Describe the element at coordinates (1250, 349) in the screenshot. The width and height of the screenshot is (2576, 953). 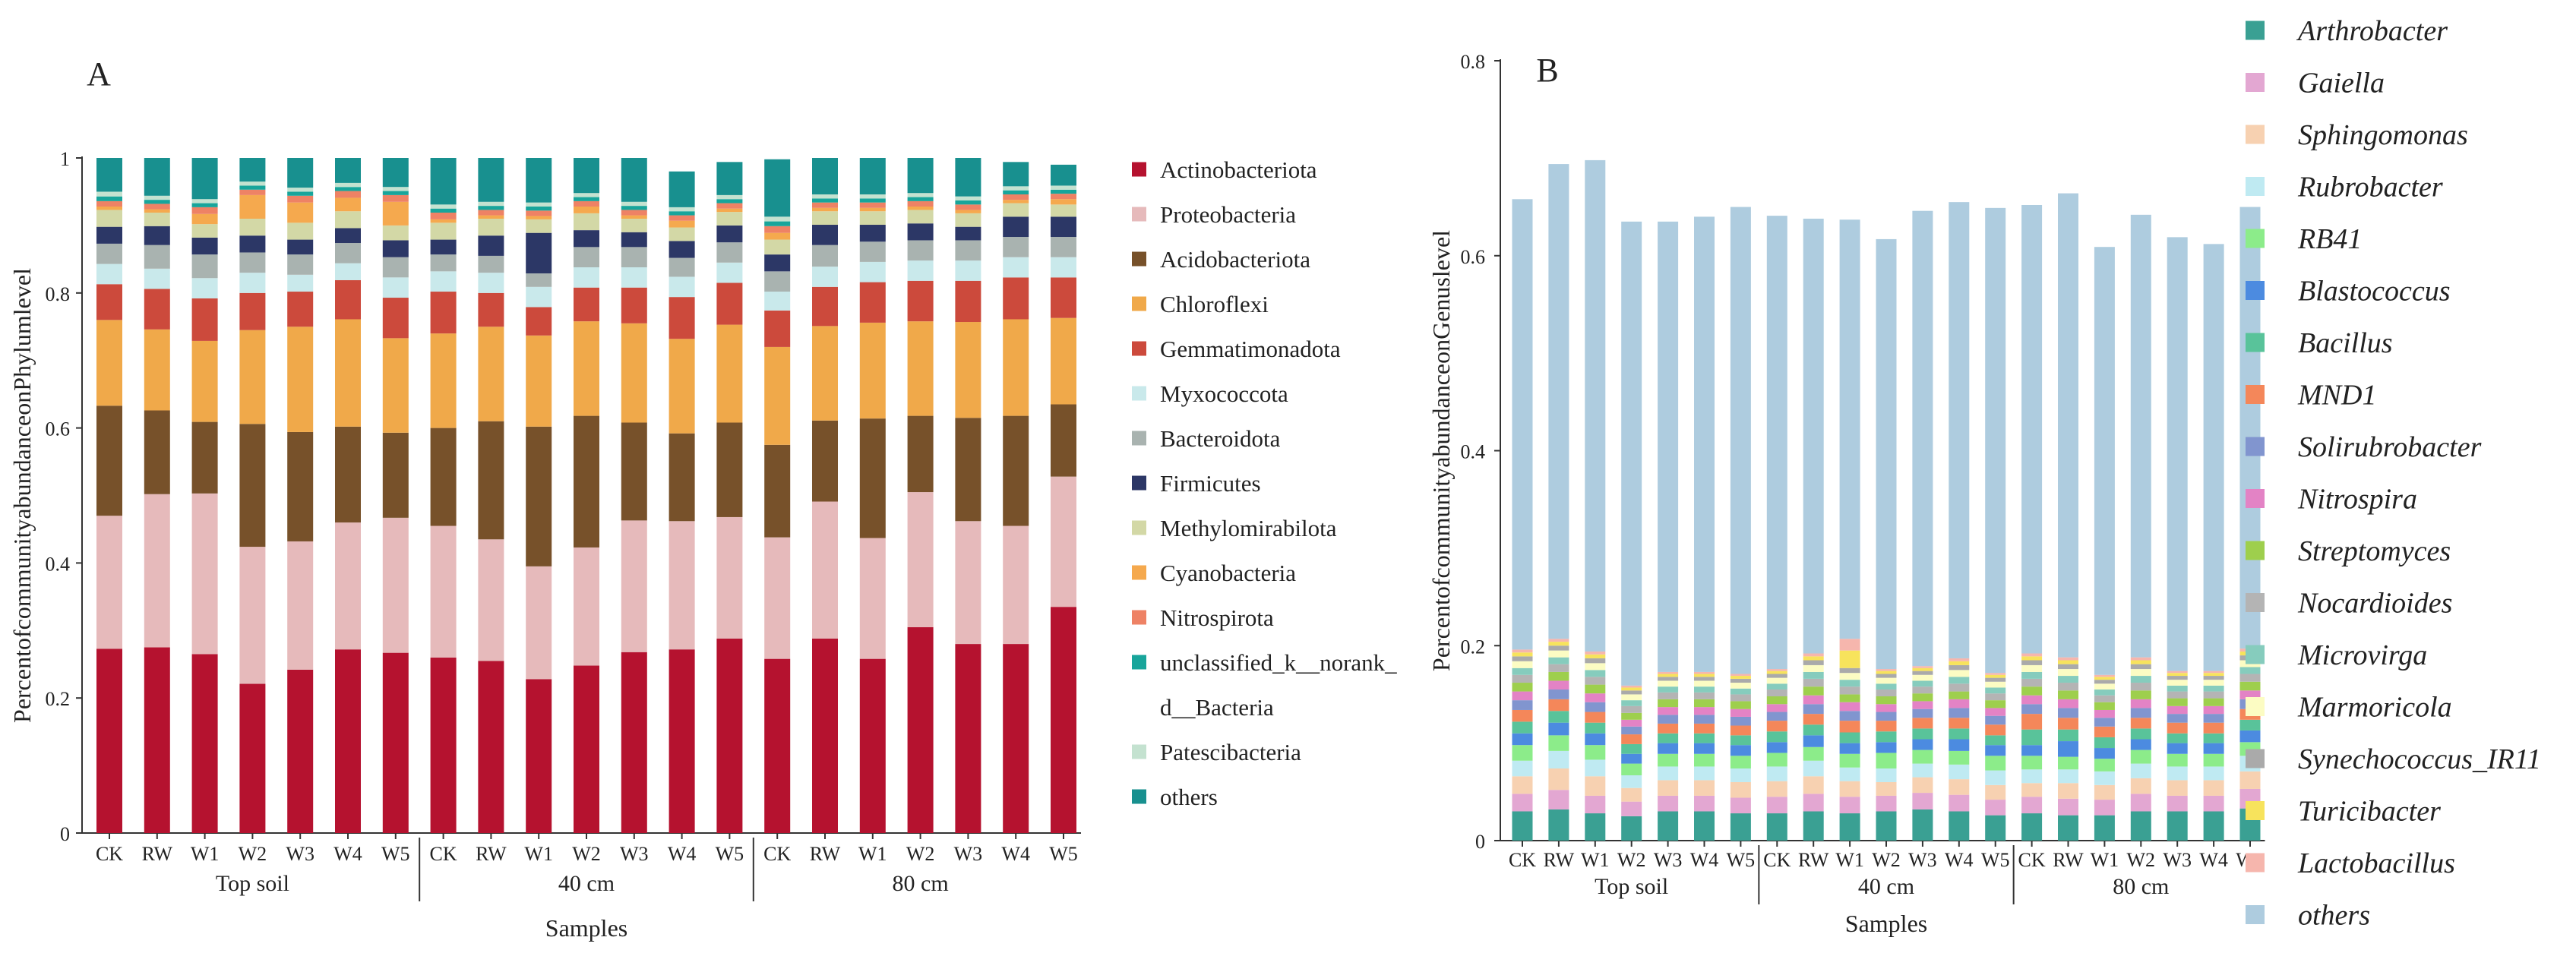
I see `legend-label: Gemmatimonadota` at that location.